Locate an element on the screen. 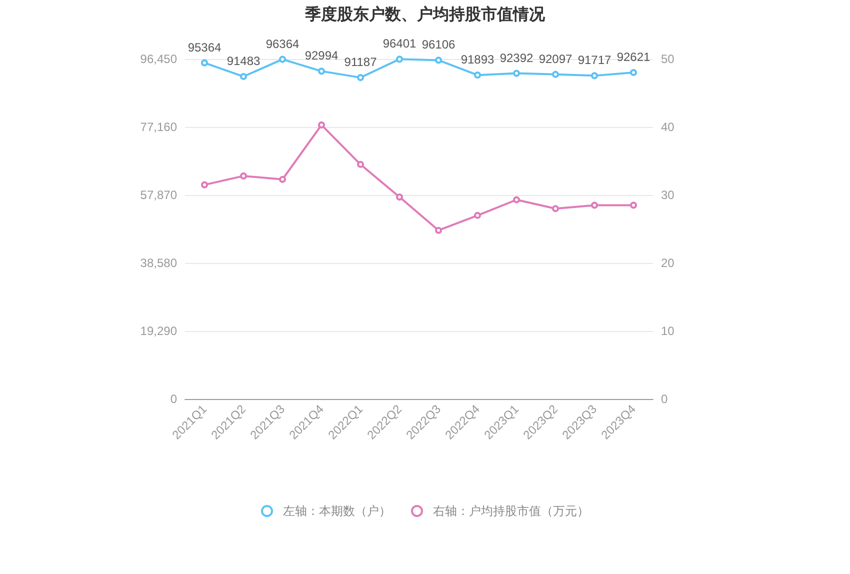  y-tick-label: 57,870 is located at coordinates (159, 195).